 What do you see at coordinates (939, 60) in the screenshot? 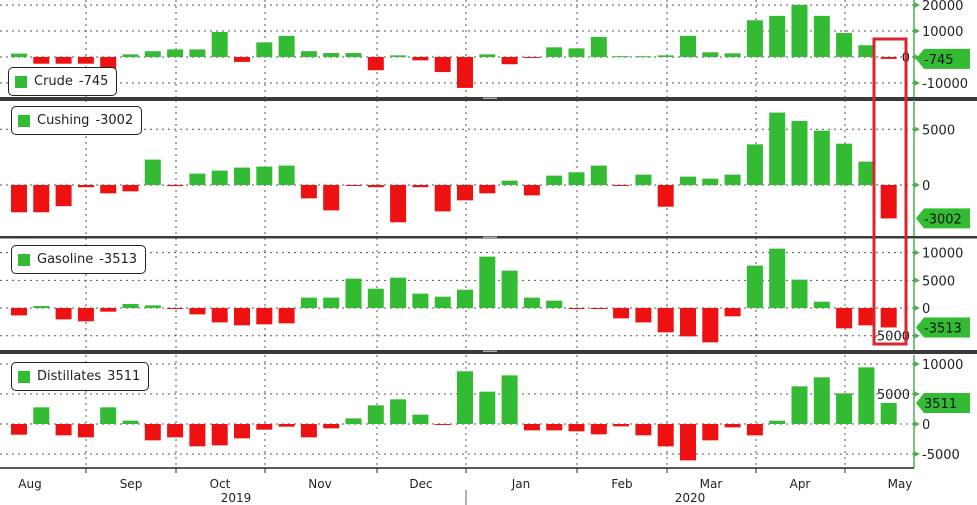
I see `last-value-label: -745` at bounding box center [939, 60].